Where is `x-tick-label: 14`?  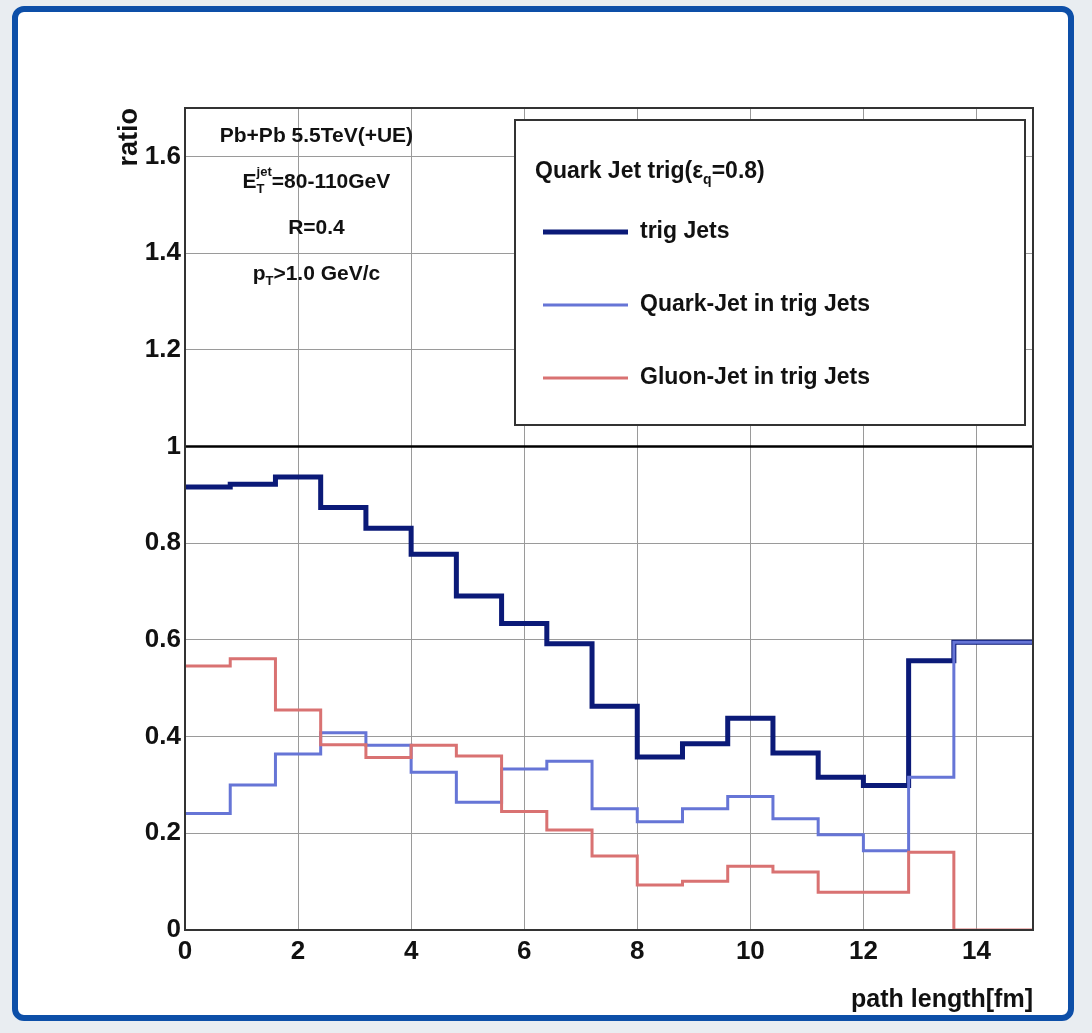
x-tick-label: 14 is located at coordinates (977, 949).